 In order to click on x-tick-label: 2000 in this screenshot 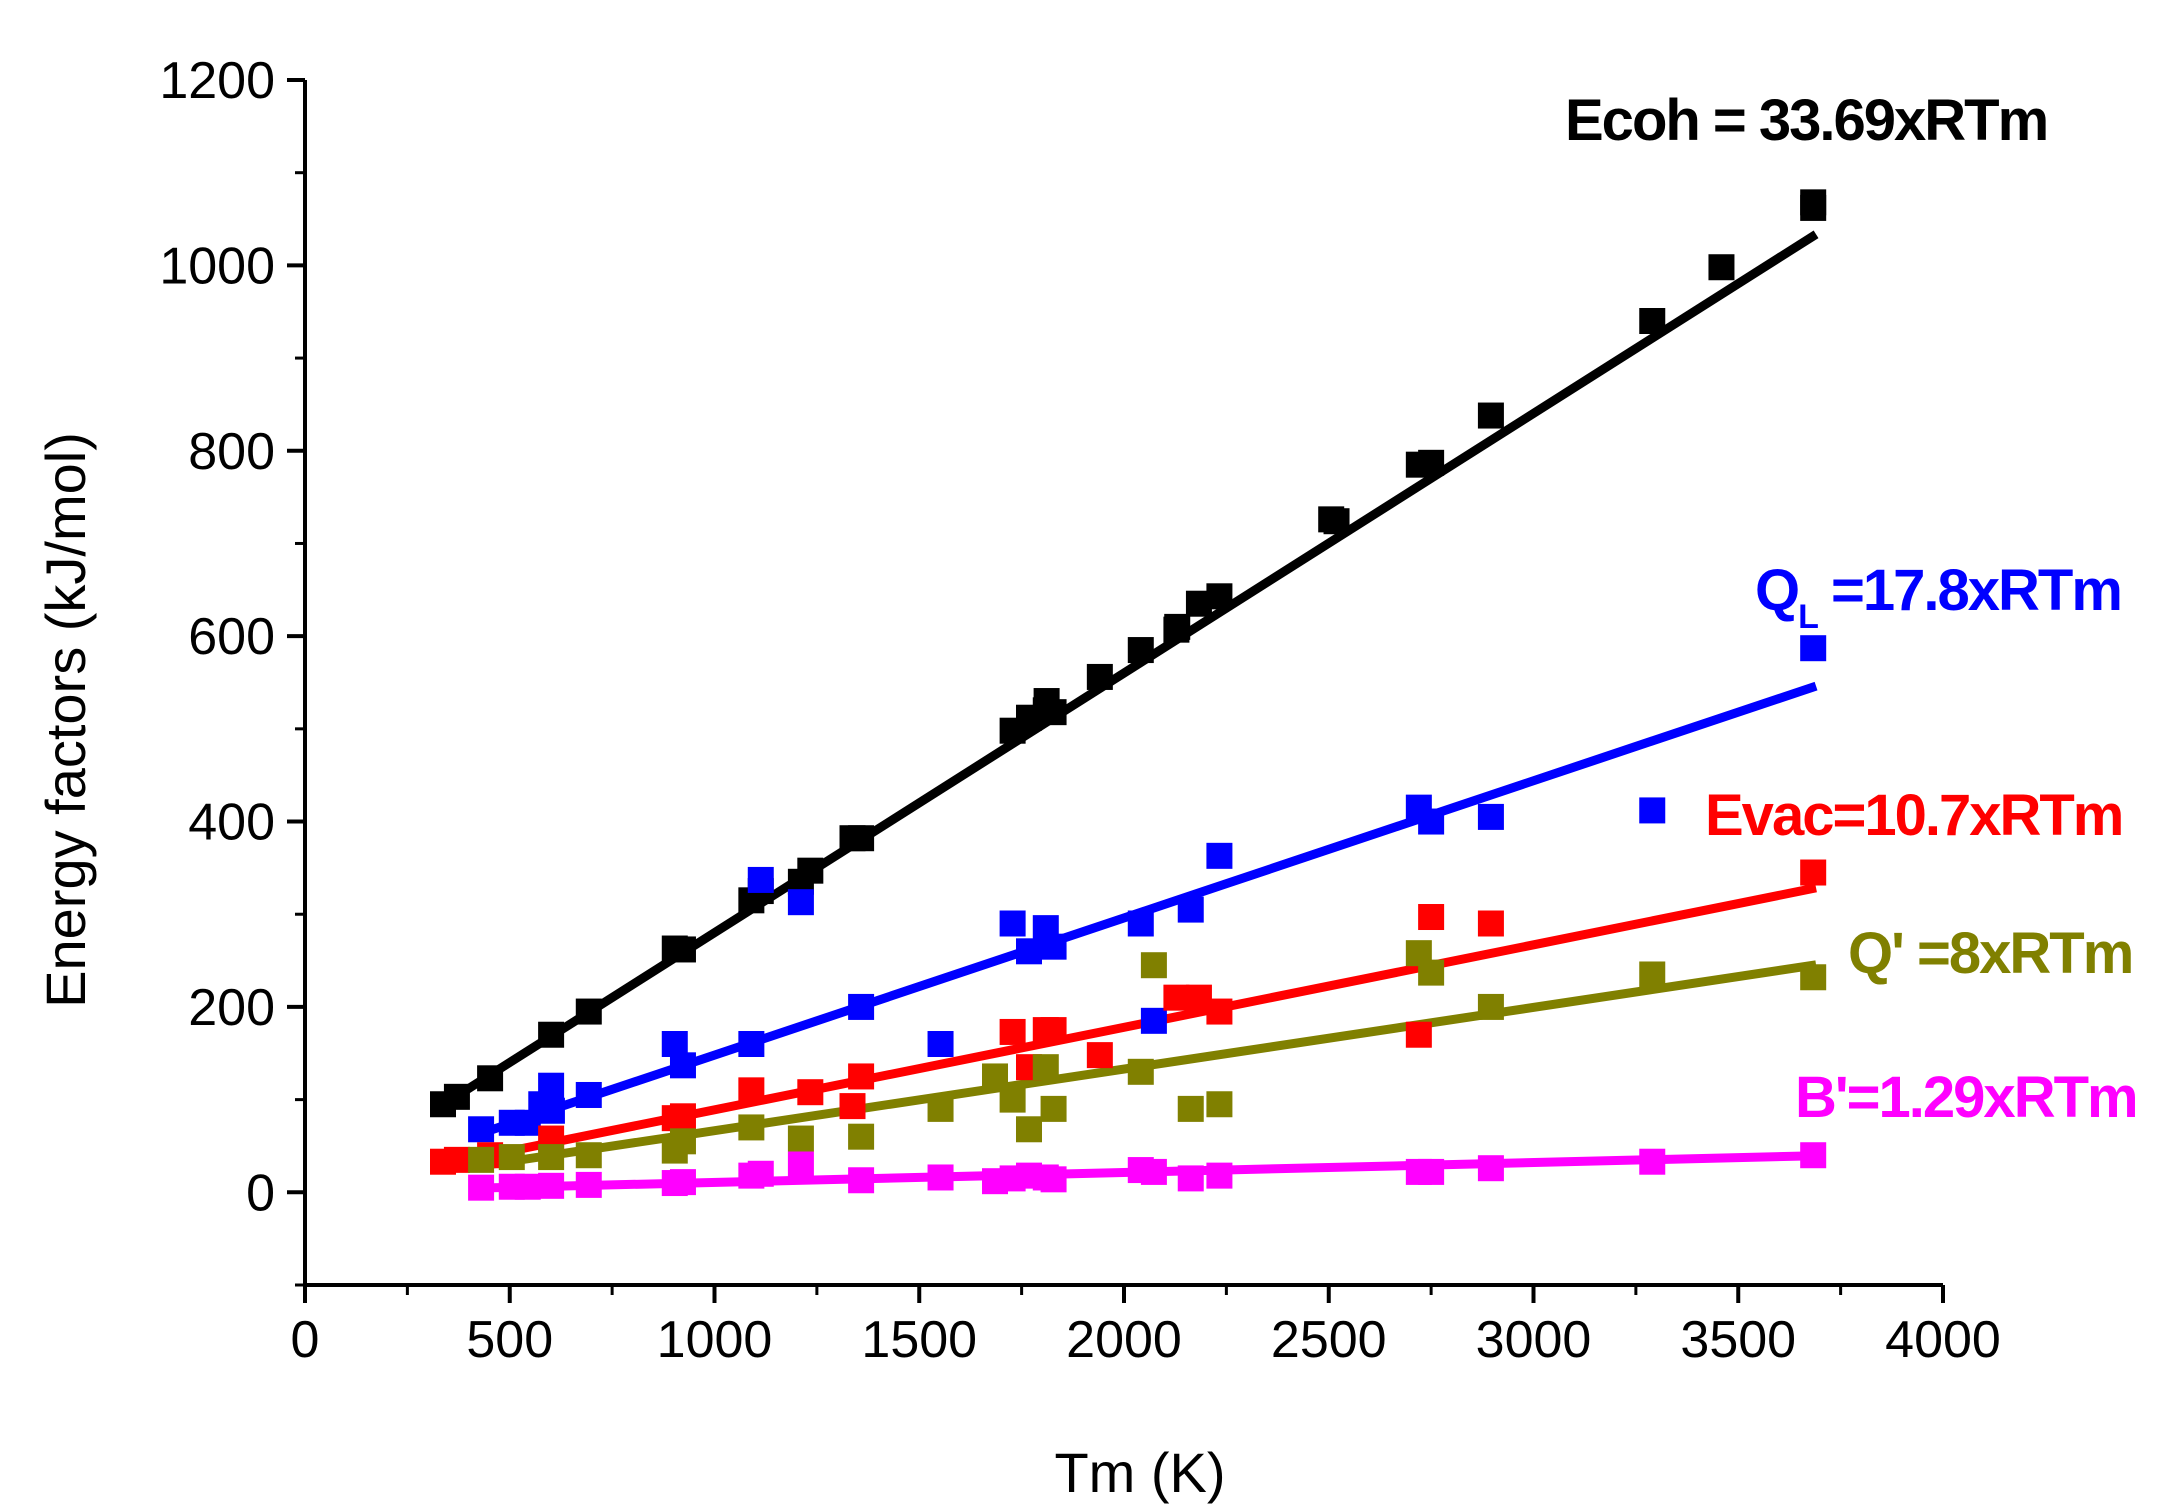, I will do `click(1124, 1340)`.